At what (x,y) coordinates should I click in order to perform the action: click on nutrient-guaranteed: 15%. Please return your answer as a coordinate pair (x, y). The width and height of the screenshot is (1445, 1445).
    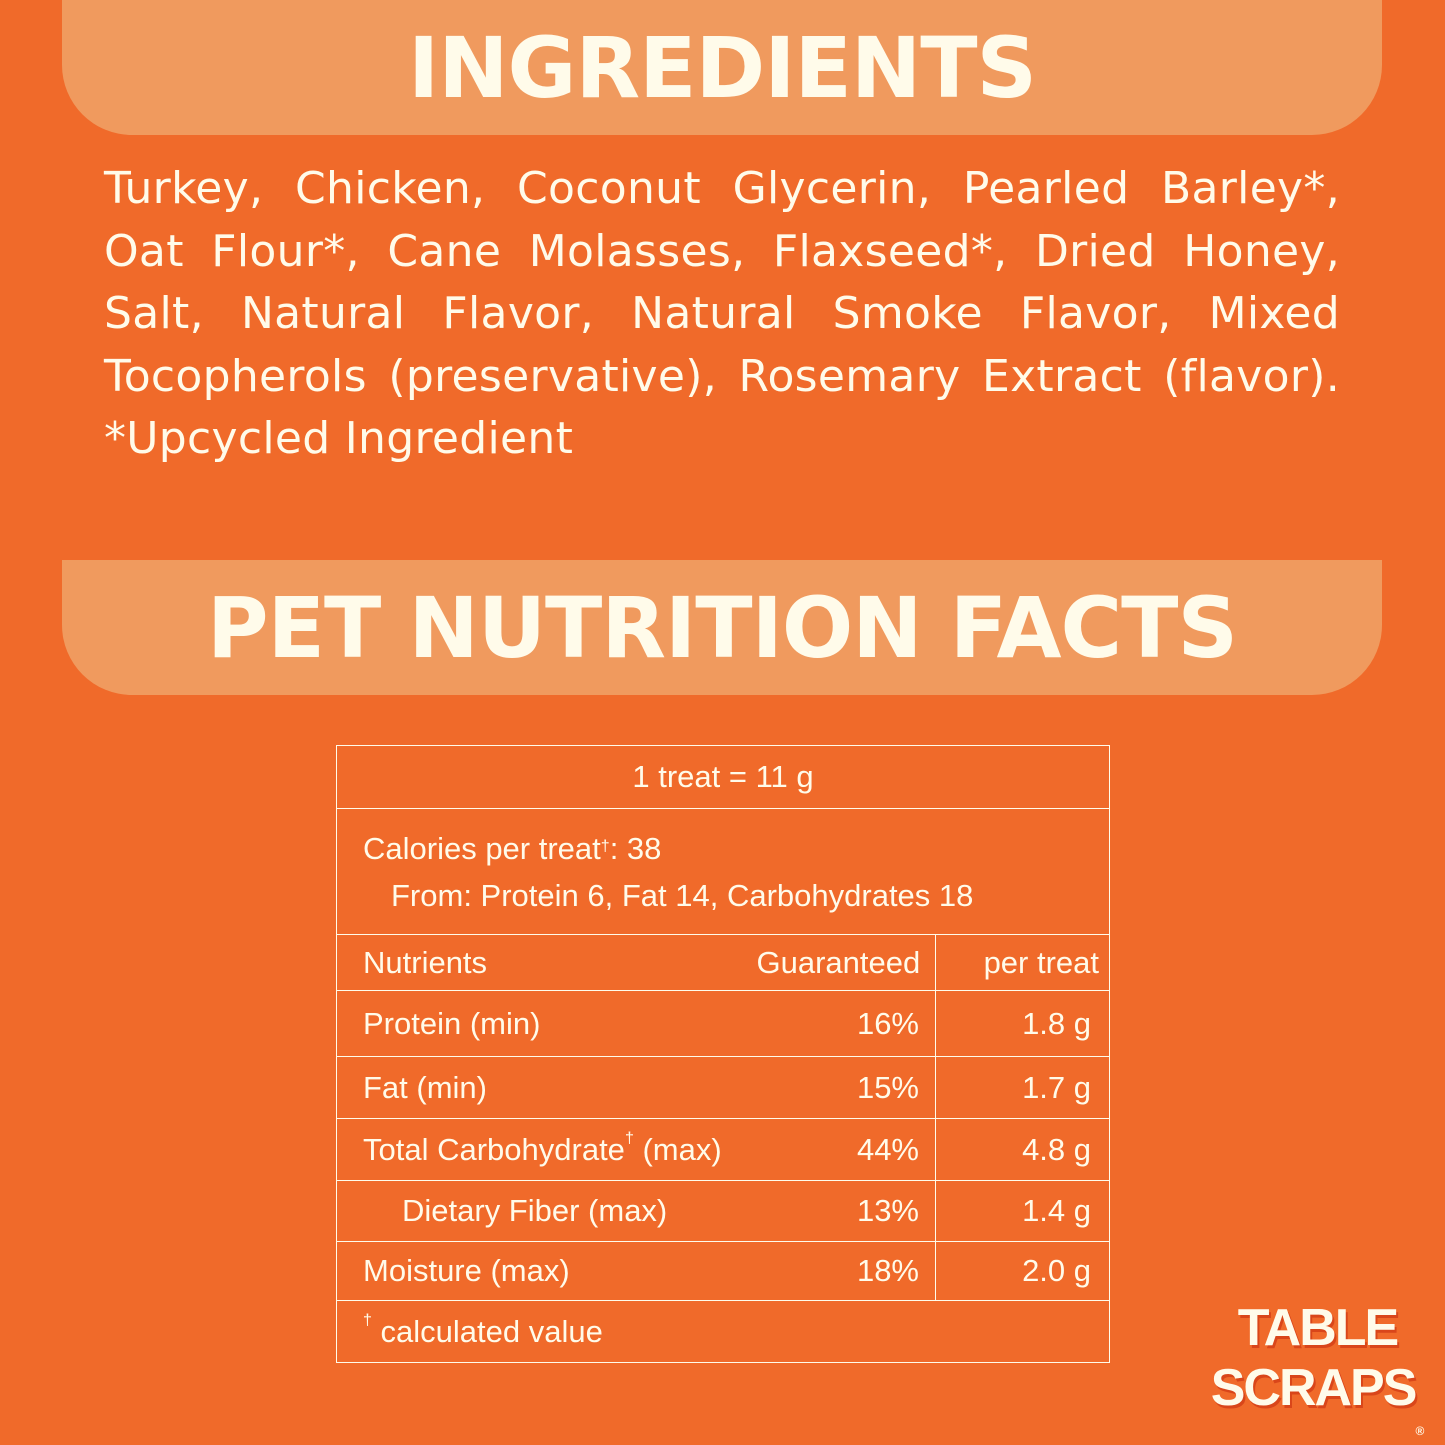
    Looking at the image, I should click on (846, 1087).